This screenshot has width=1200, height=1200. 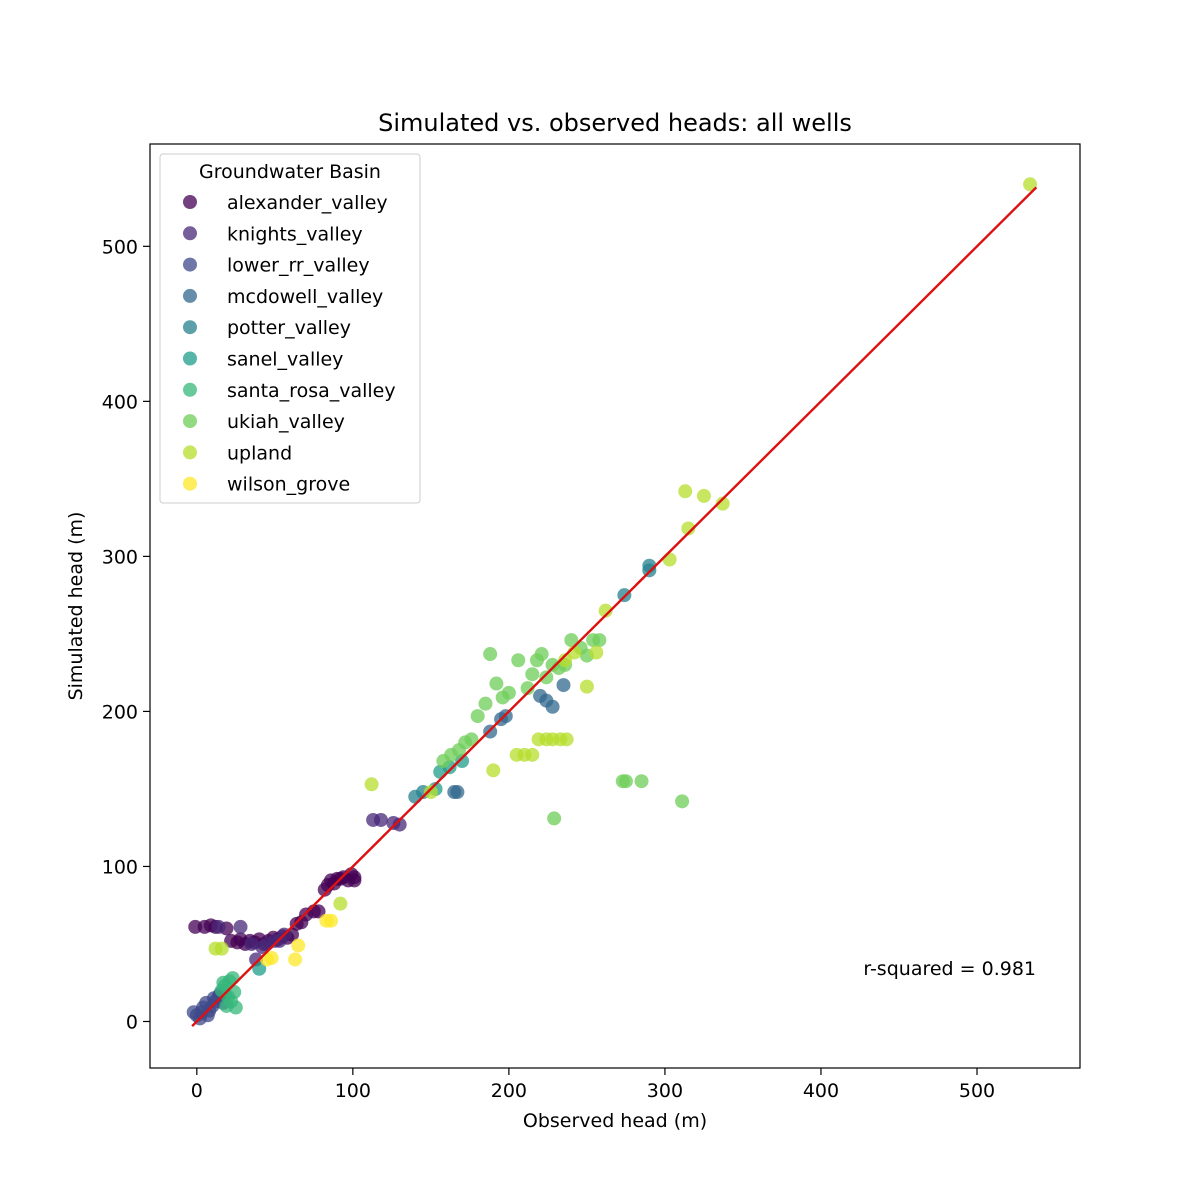 What do you see at coordinates (615, 1121) in the screenshot?
I see `x-axis-label: Observed head (m)` at bounding box center [615, 1121].